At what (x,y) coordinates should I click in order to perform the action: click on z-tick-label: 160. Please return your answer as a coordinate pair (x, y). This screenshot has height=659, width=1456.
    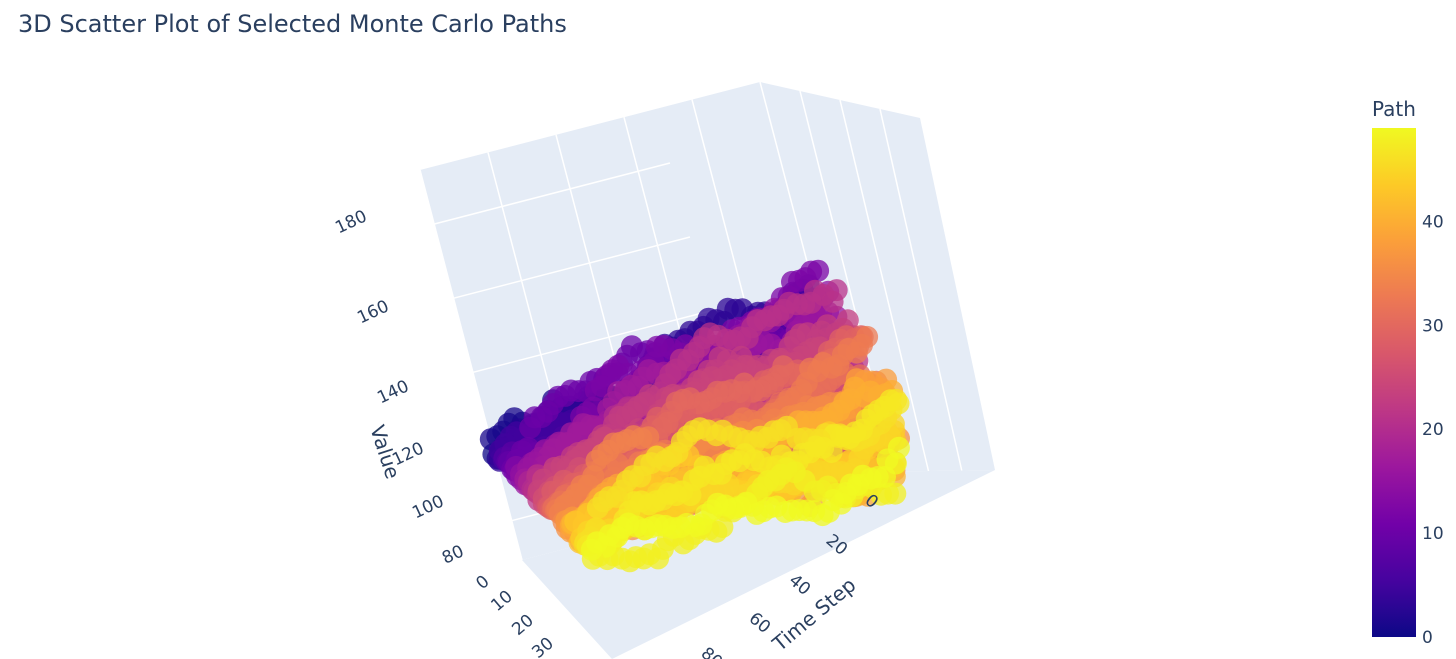
    Looking at the image, I should click on (373, 312).